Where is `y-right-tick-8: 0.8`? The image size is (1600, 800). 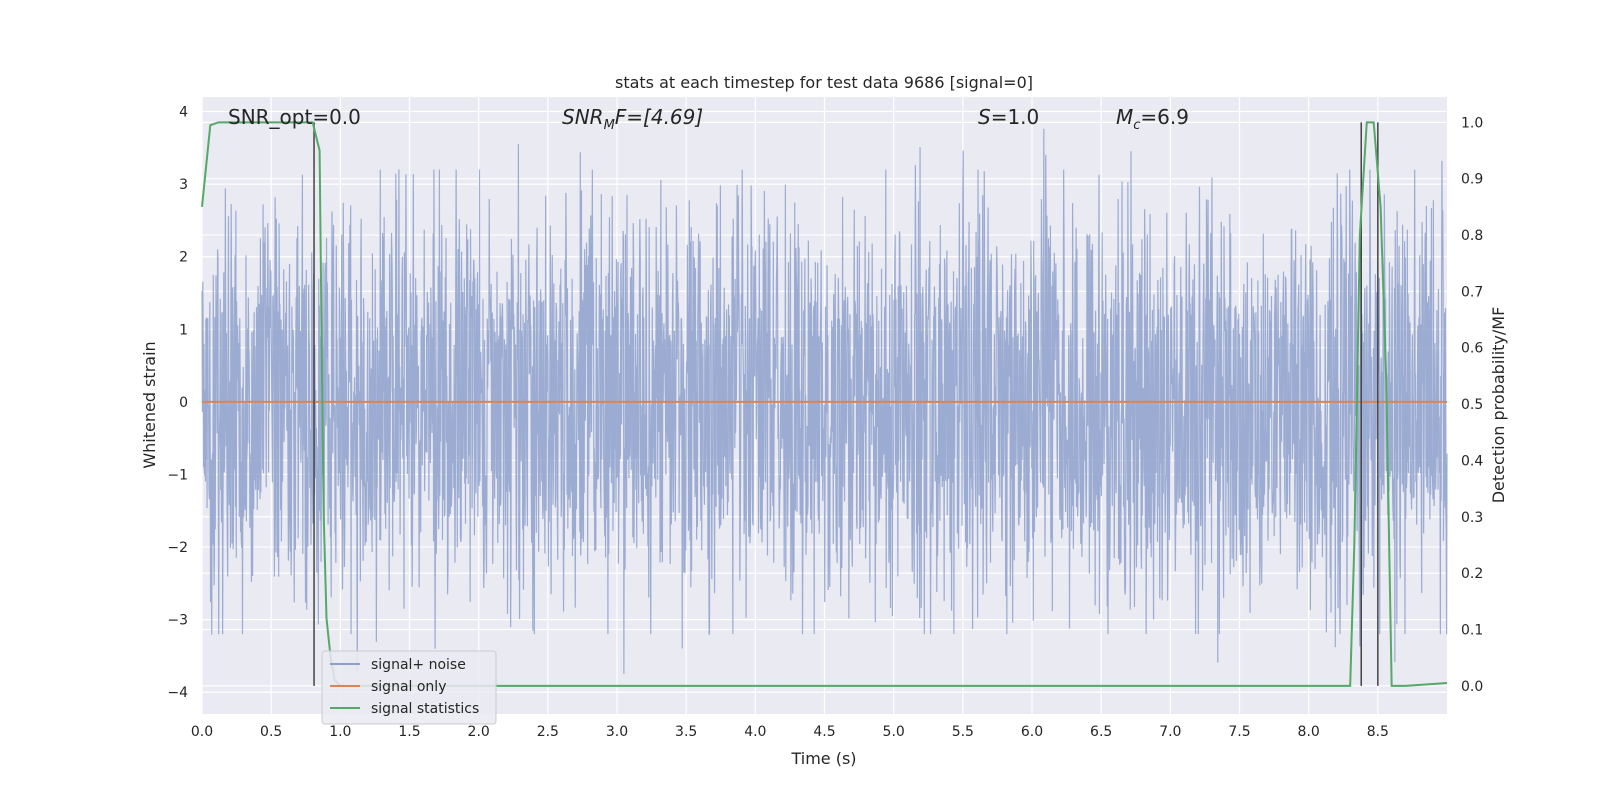 y-right-tick-8: 0.8 is located at coordinates (1472, 236).